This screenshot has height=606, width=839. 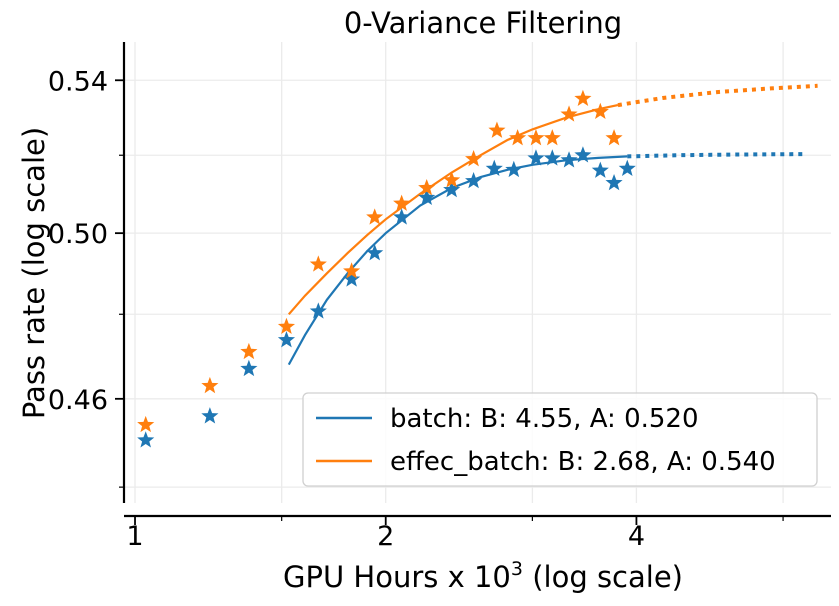 I want to click on y-tick-label: 0.54, so click(x=78, y=81).